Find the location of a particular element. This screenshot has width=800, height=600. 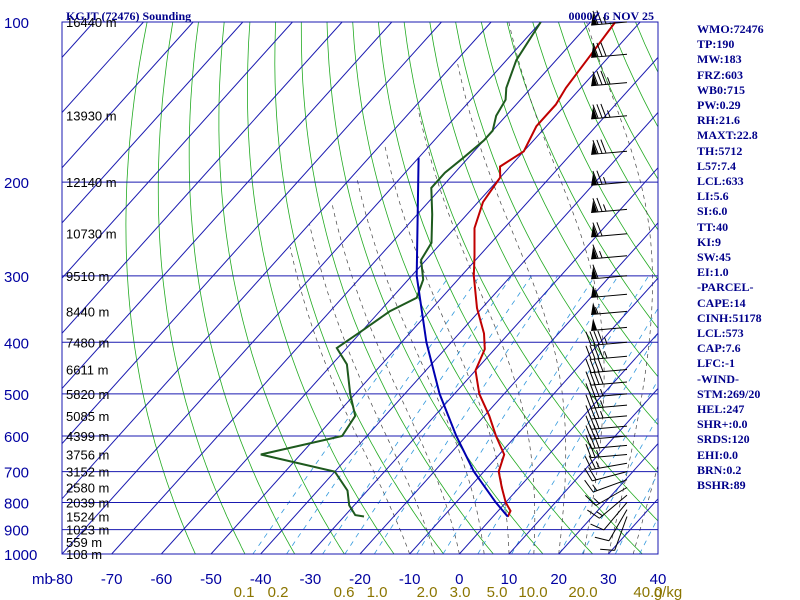

wind-barb-pennant is located at coordinates (594, 252).